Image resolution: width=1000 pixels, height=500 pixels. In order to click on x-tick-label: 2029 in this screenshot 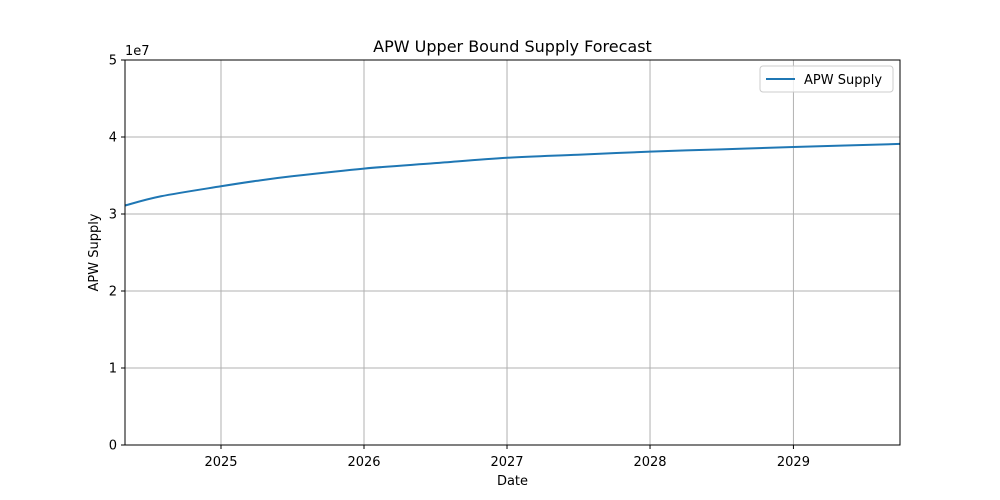, I will do `click(793, 462)`.